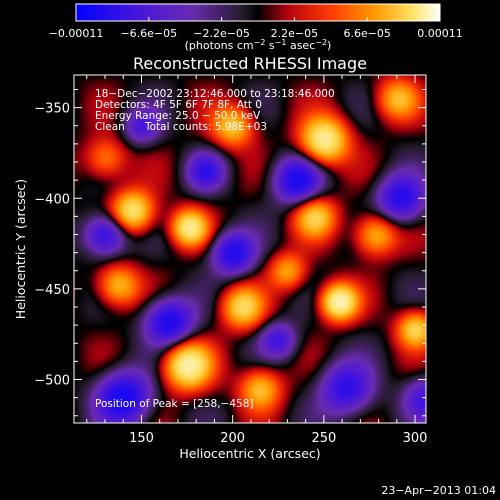 Image resolution: width=500 pixels, height=500 pixels. I want to click on footer-date-stamp: 23−Apr−2013 01:04, so click(438, 490).